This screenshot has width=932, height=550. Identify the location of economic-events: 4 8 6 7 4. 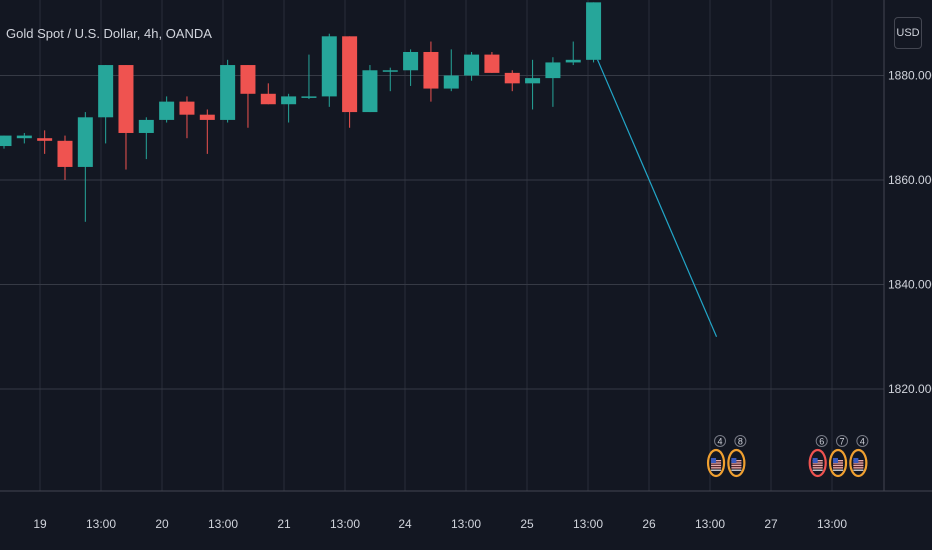
(787, 456).